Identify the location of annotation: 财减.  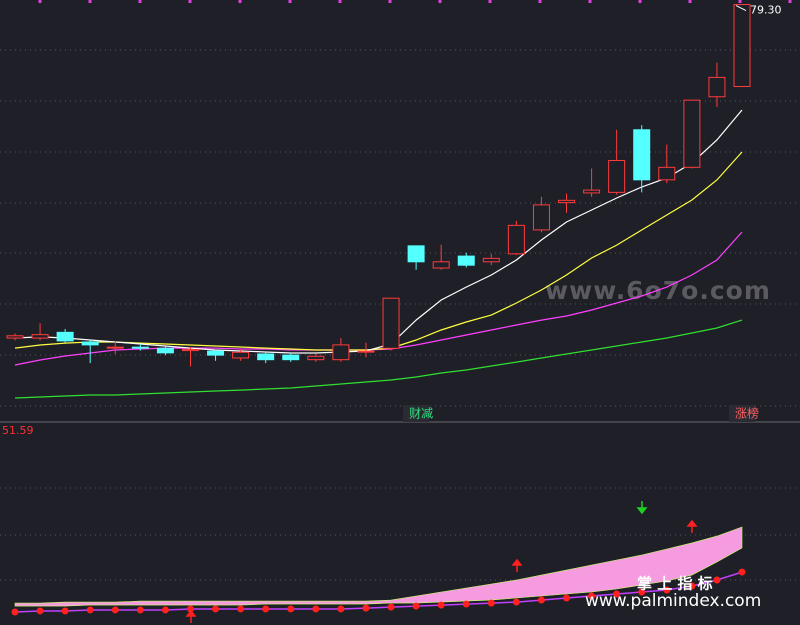
(421, 414).